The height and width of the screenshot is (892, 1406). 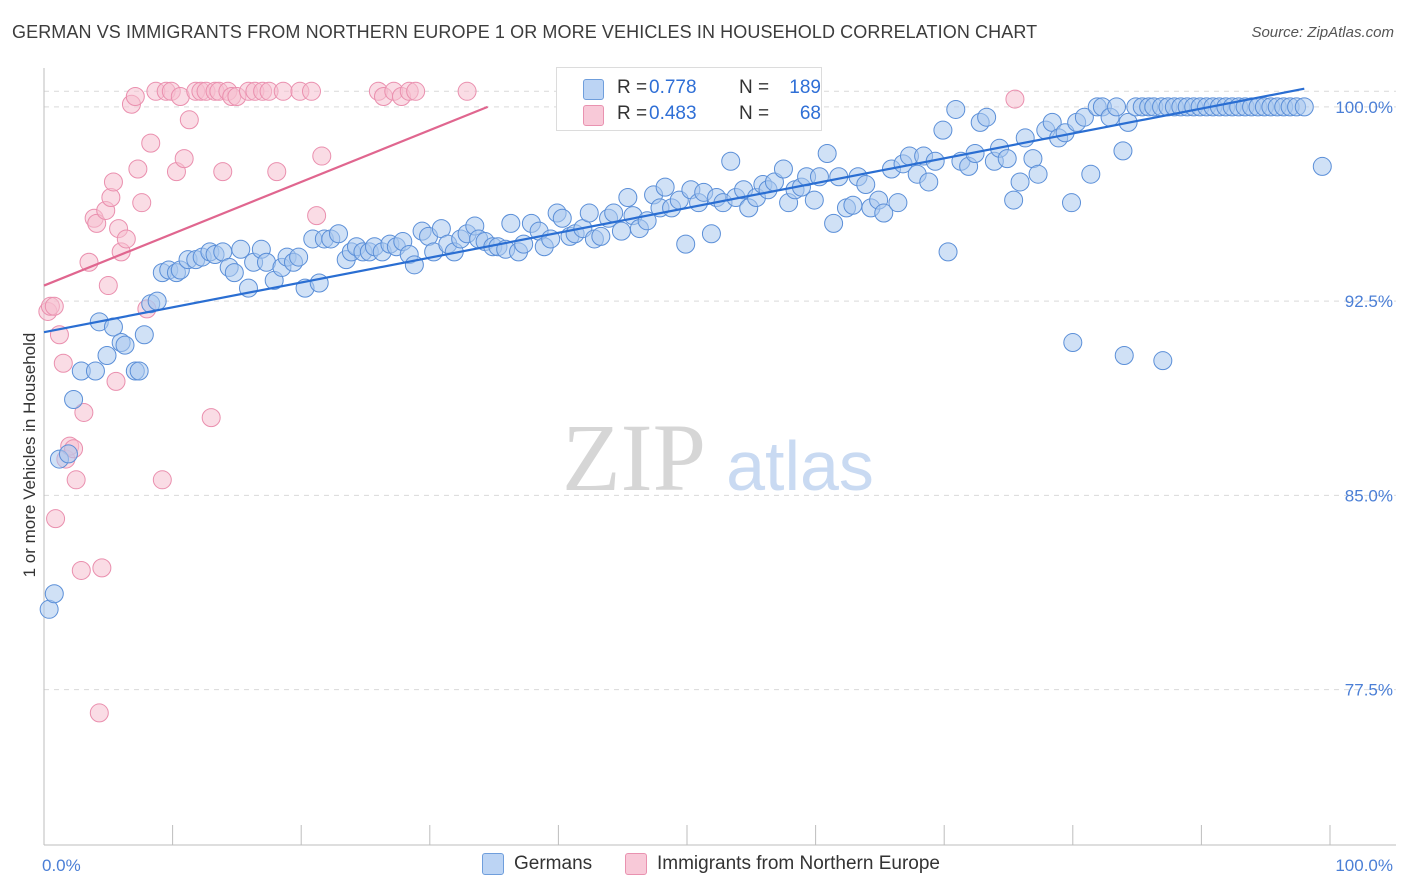 I want to click on watermark: ZIP atlas, so click(x=718, y=457).